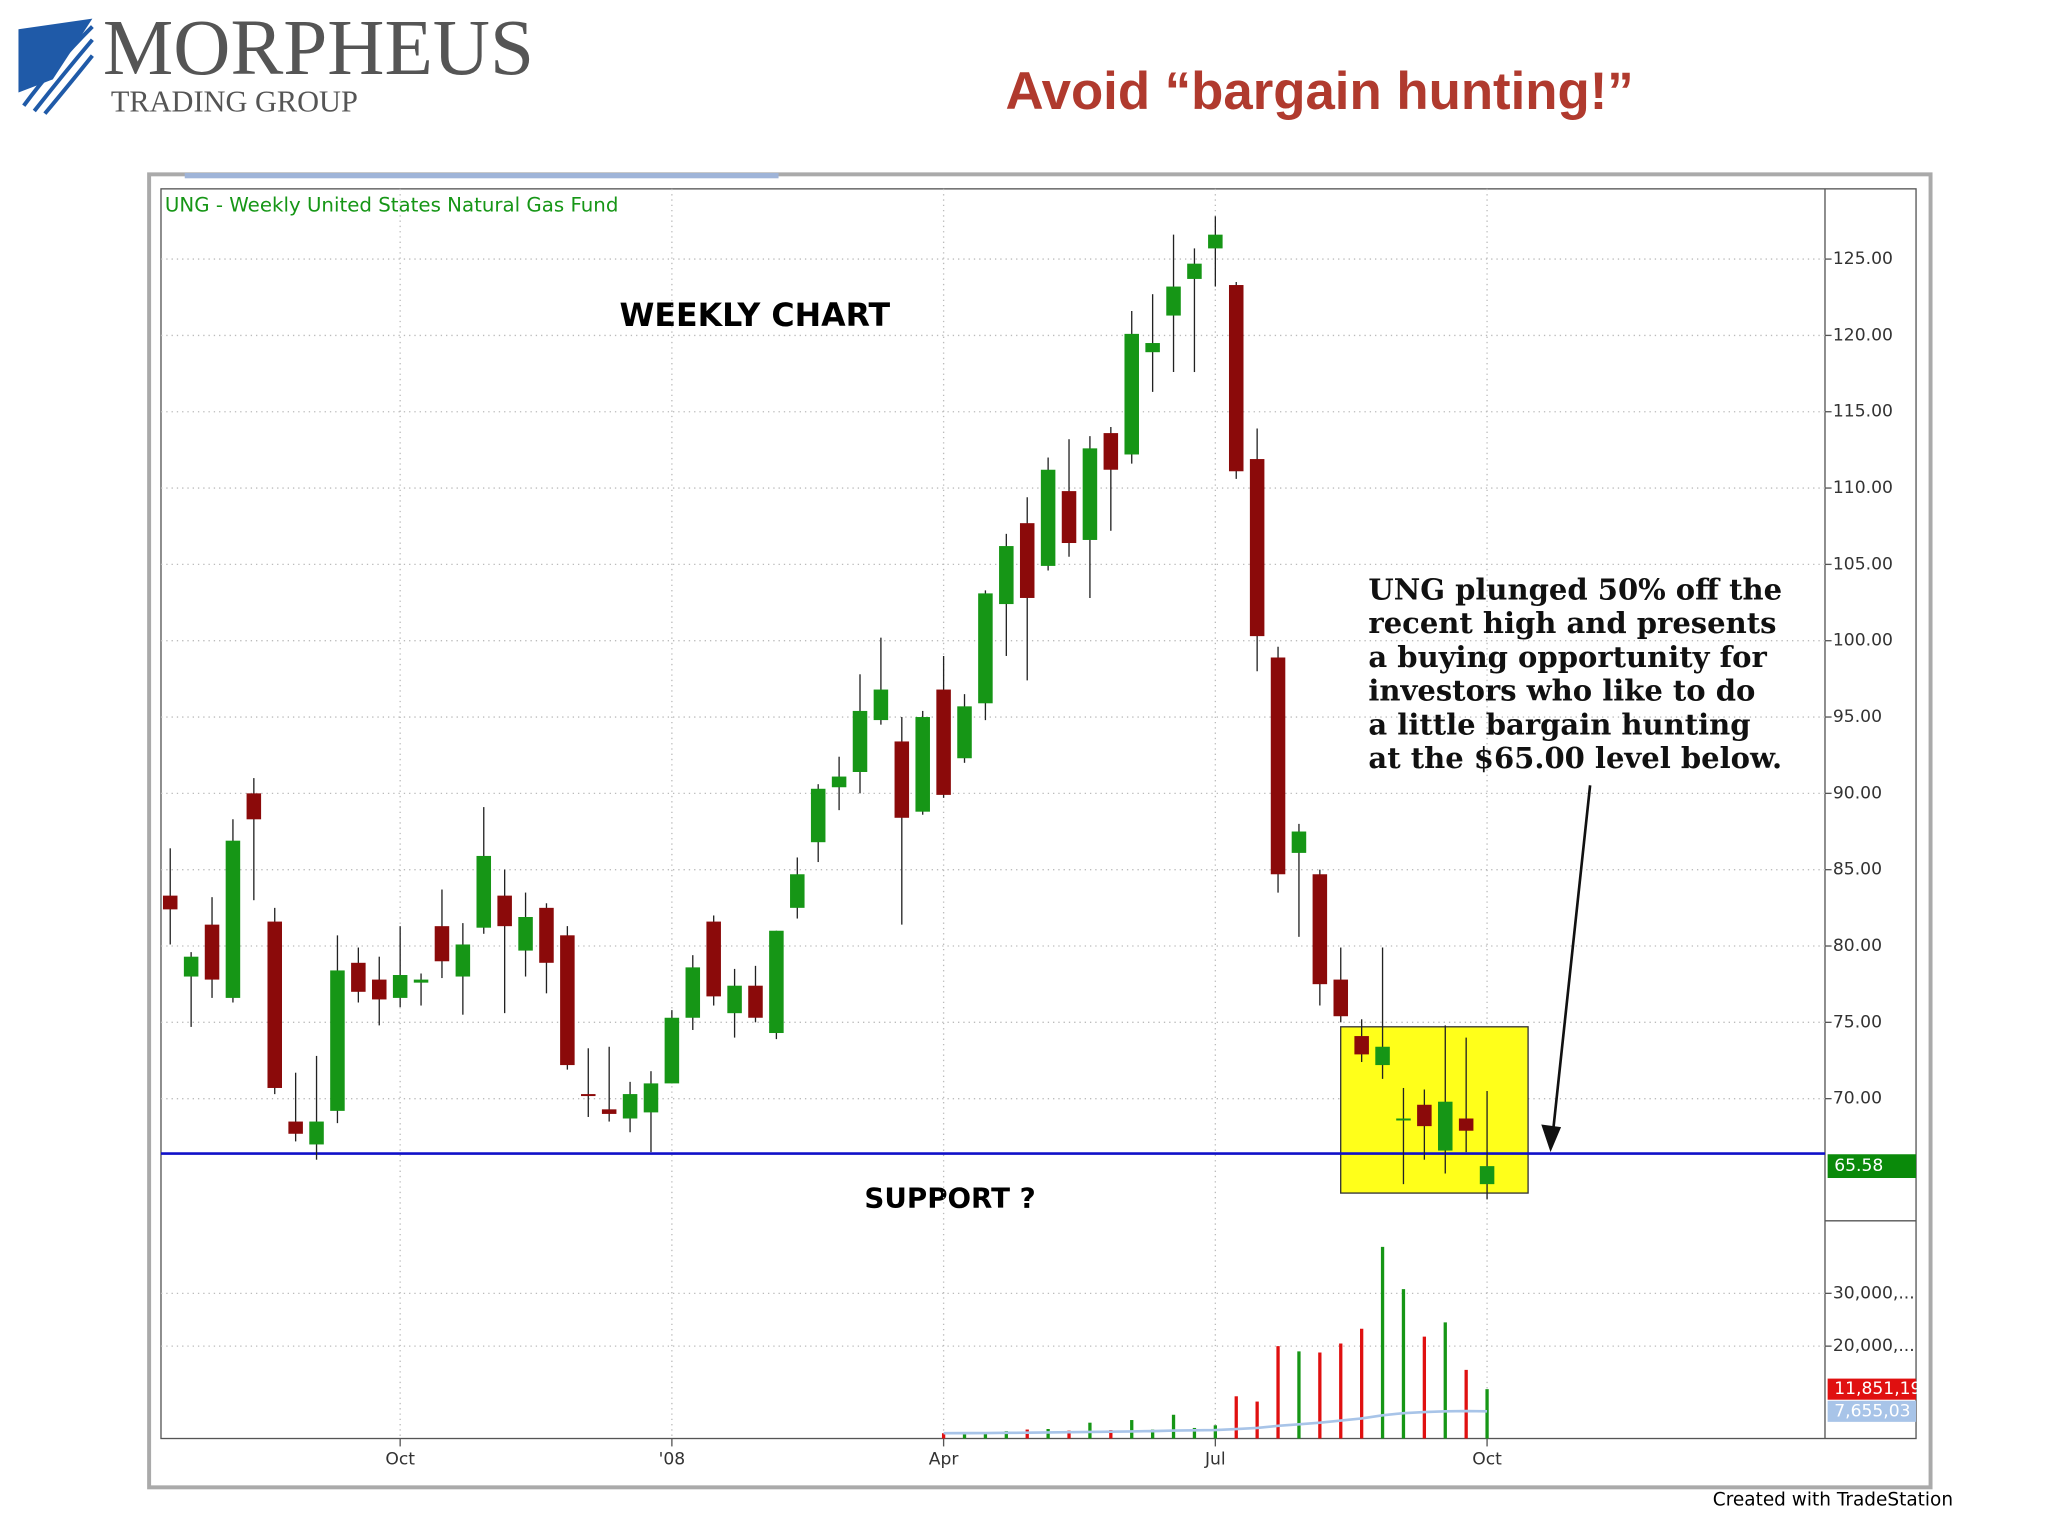  Describe the element at coordinates (1863, 641) in the screenshot. I see `y-tick-label: 100.00` at that location.